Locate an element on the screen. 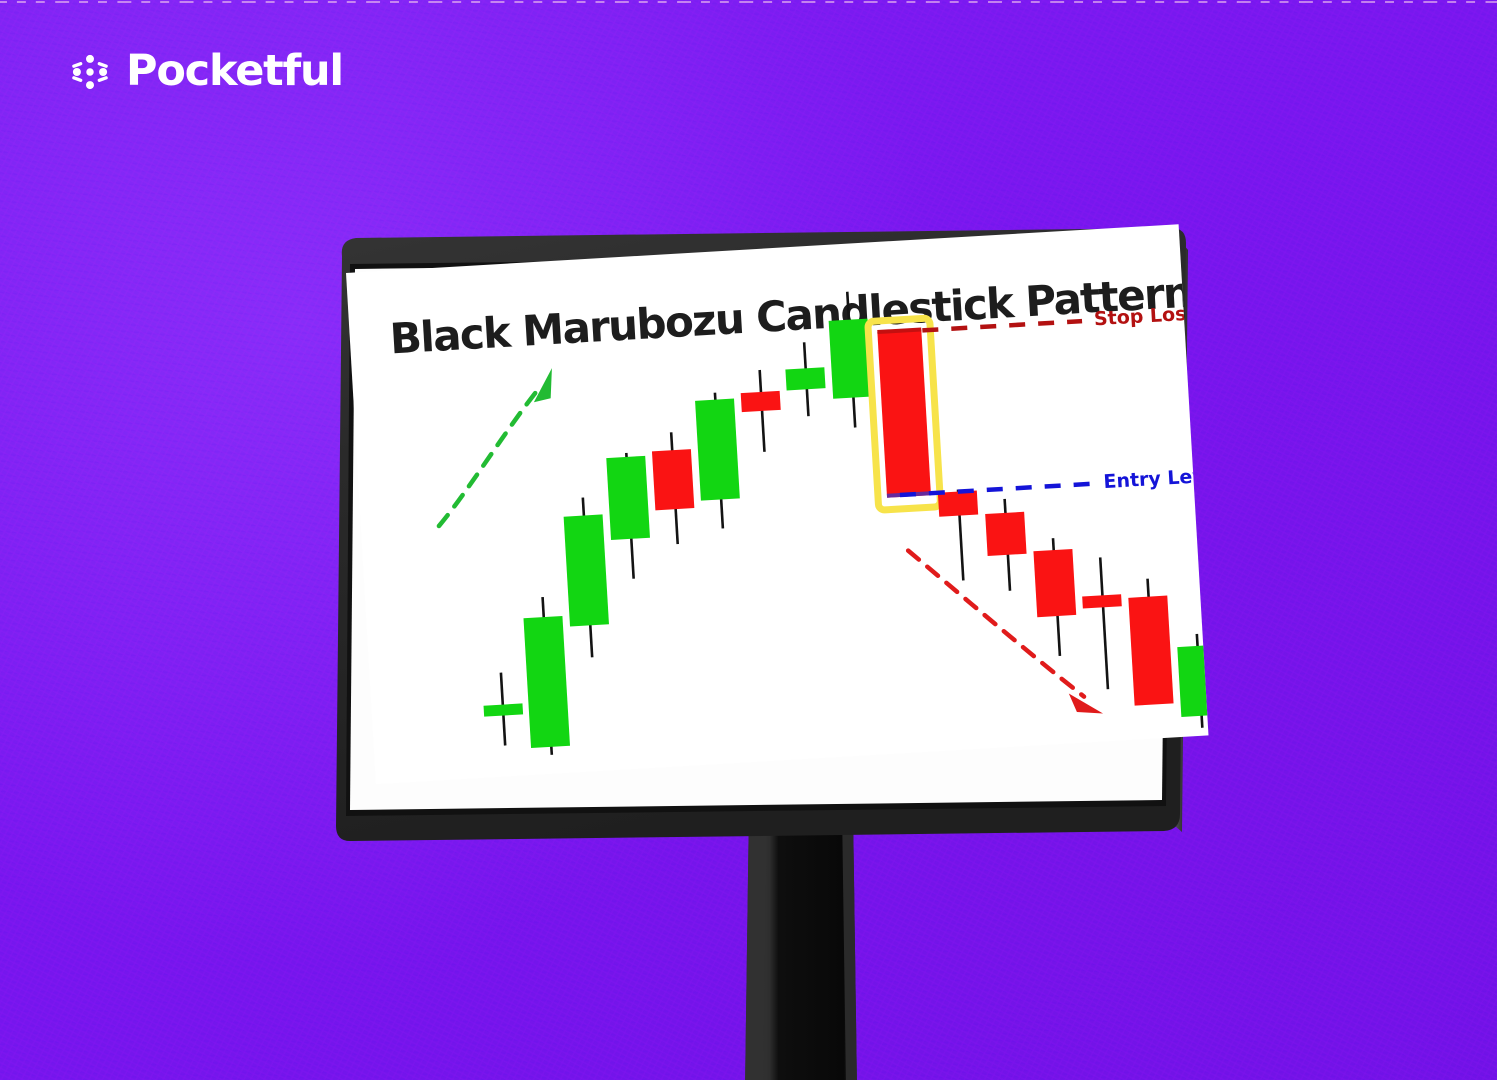  pocketful-petal-icon is located at coordinates (90, 71).